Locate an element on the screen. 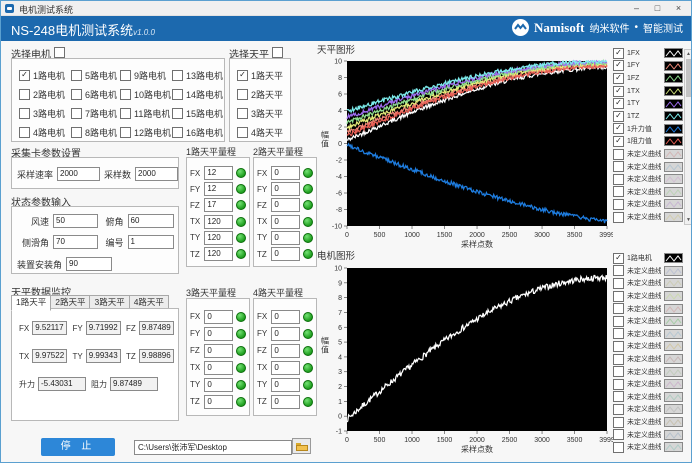 The image size is (692, 463). status-field-input: 1 is located at coordinates (150, 242).